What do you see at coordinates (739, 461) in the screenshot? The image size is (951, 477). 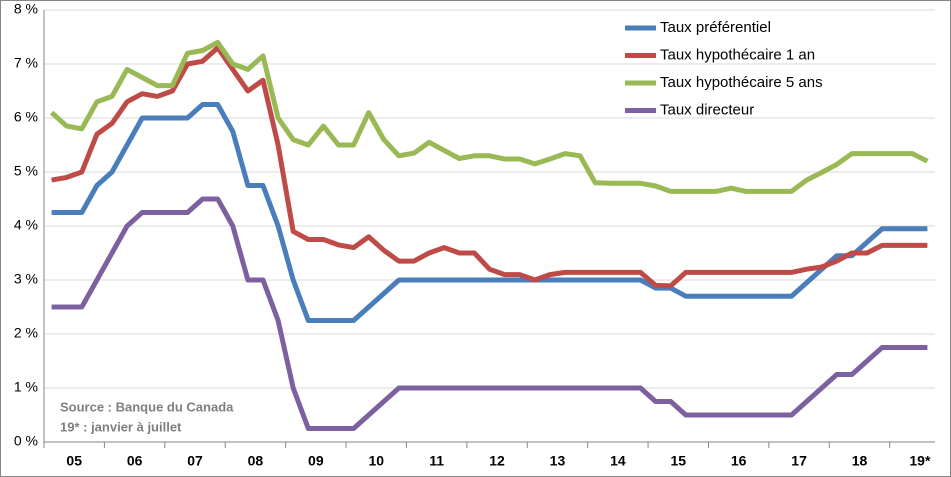 I see `x-tick-label: 16` at bounding box center [739, 461].